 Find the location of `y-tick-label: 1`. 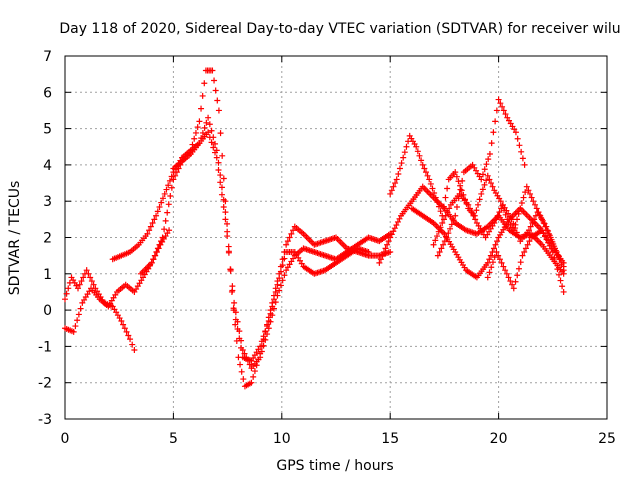

y-tick-label: 1 is located at coordinates (47, 275).